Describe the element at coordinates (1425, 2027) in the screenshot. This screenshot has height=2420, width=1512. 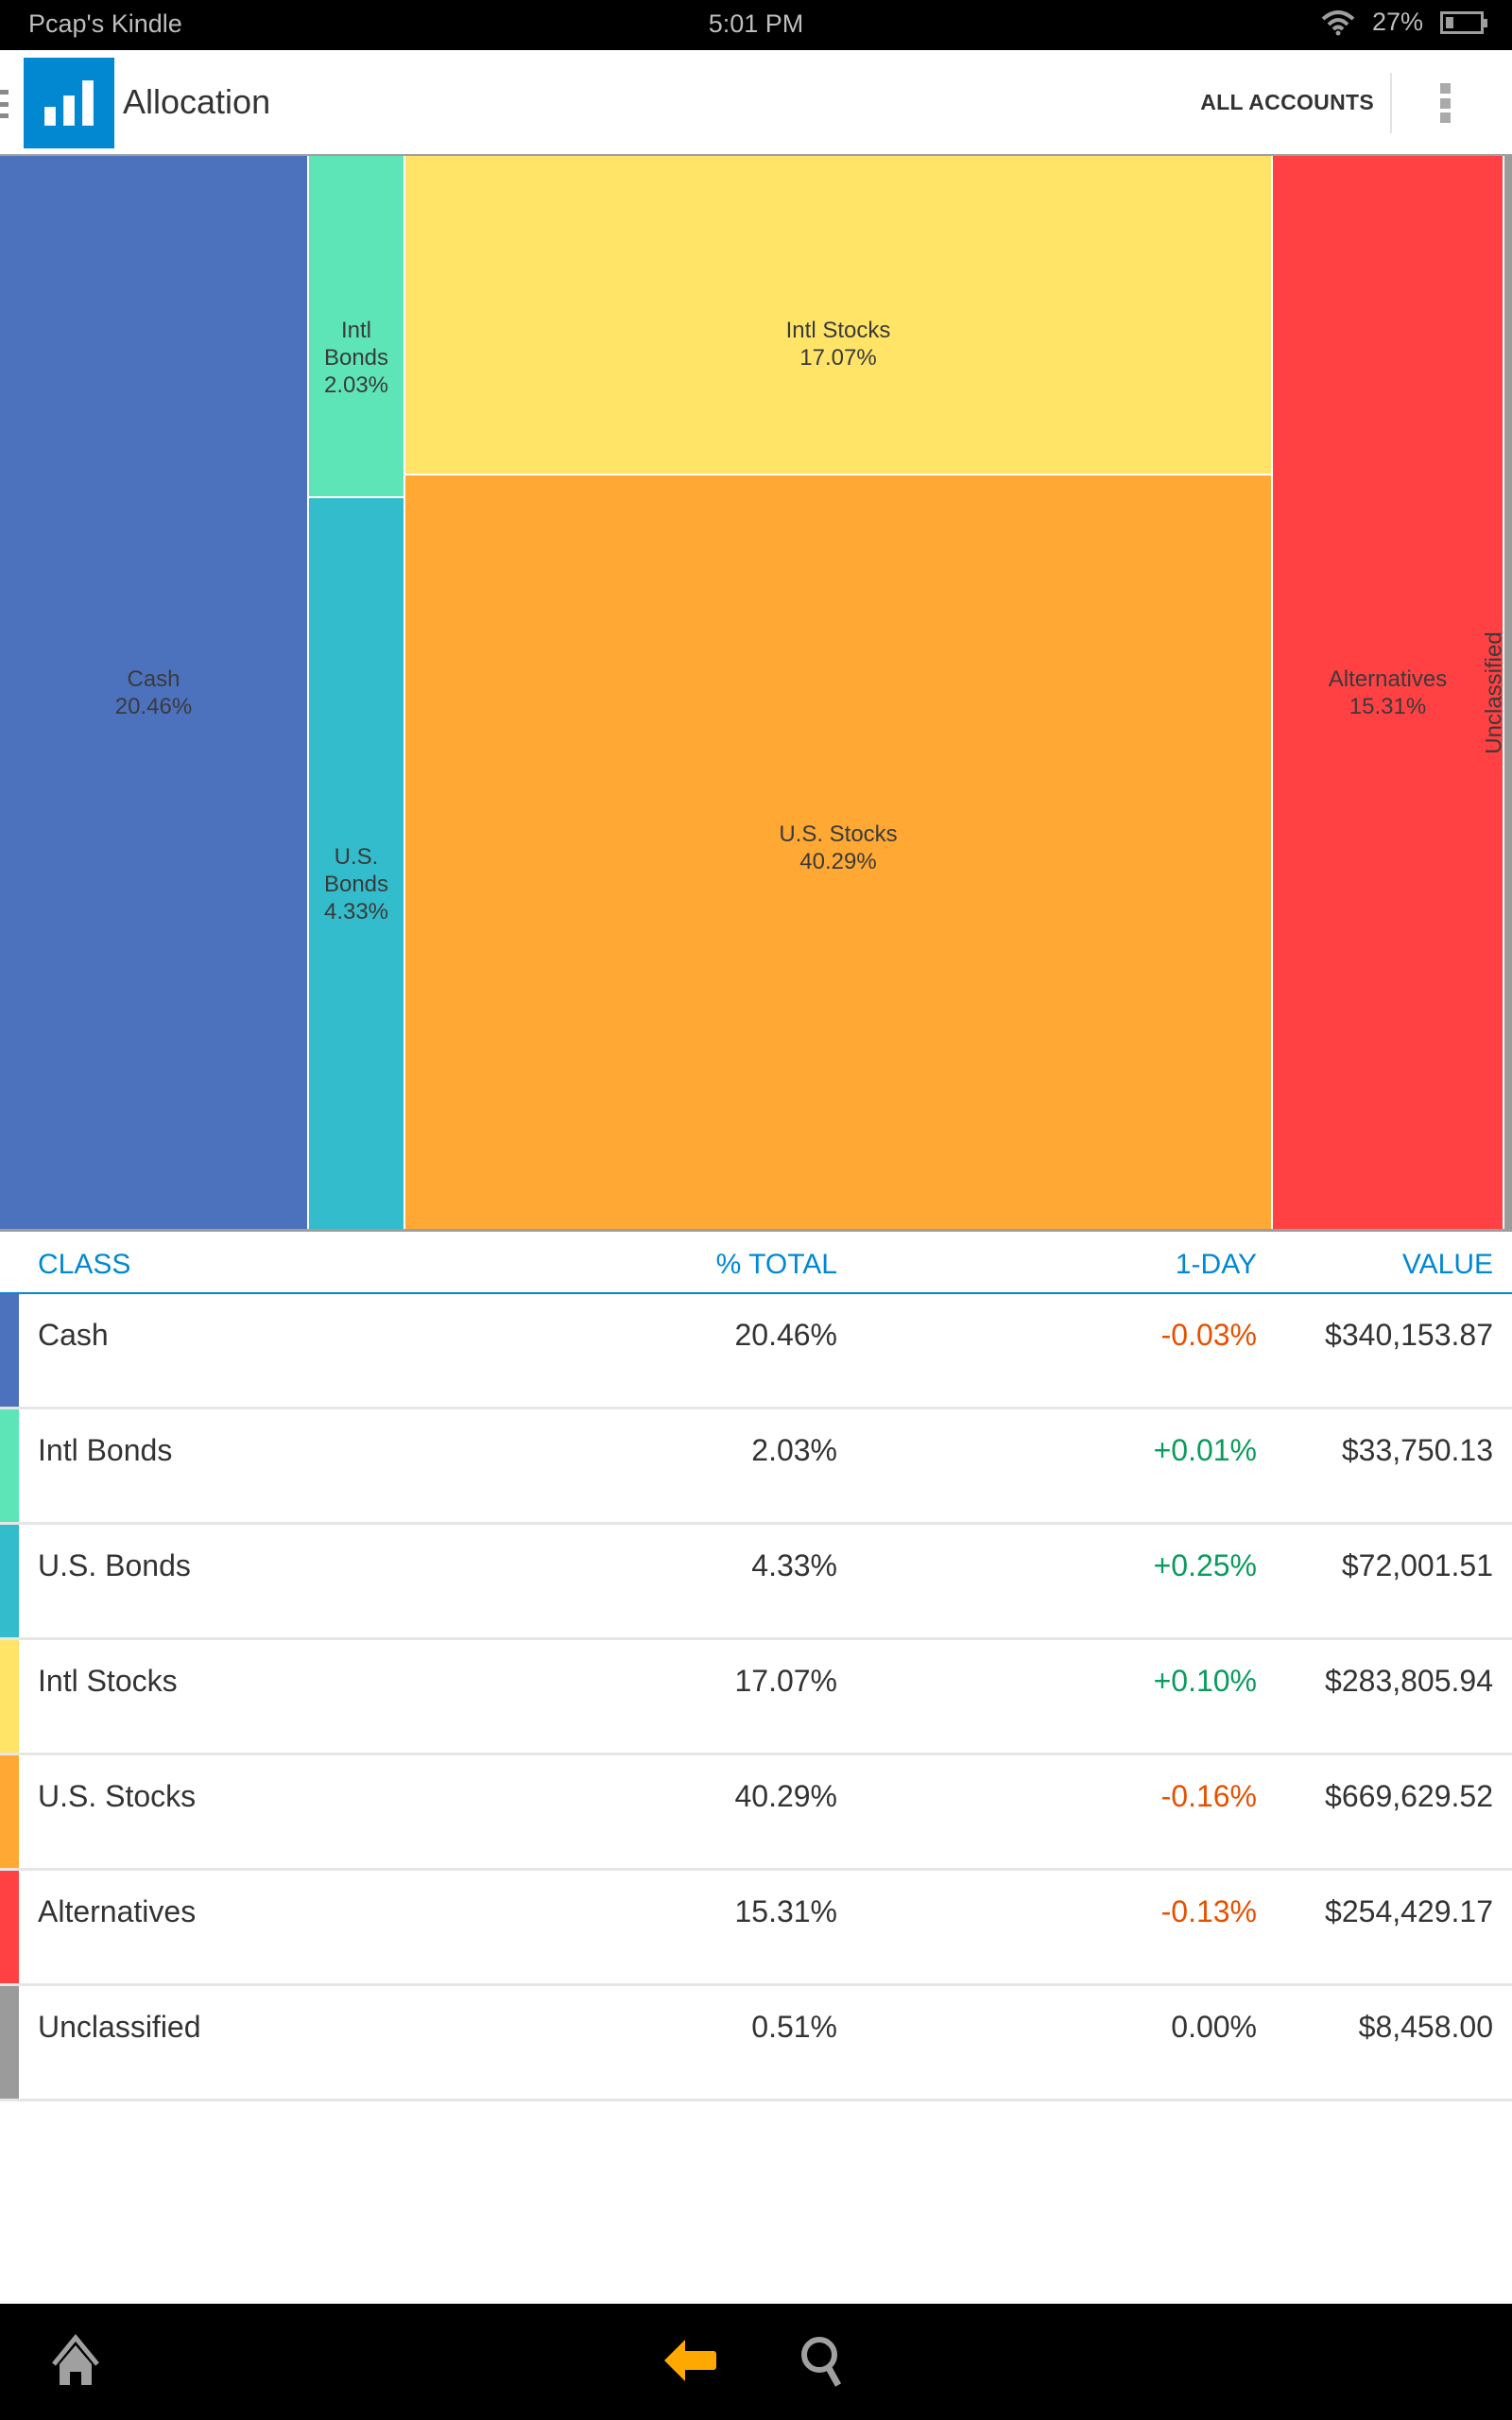
I see `row-value: $8,458.00` at that location.